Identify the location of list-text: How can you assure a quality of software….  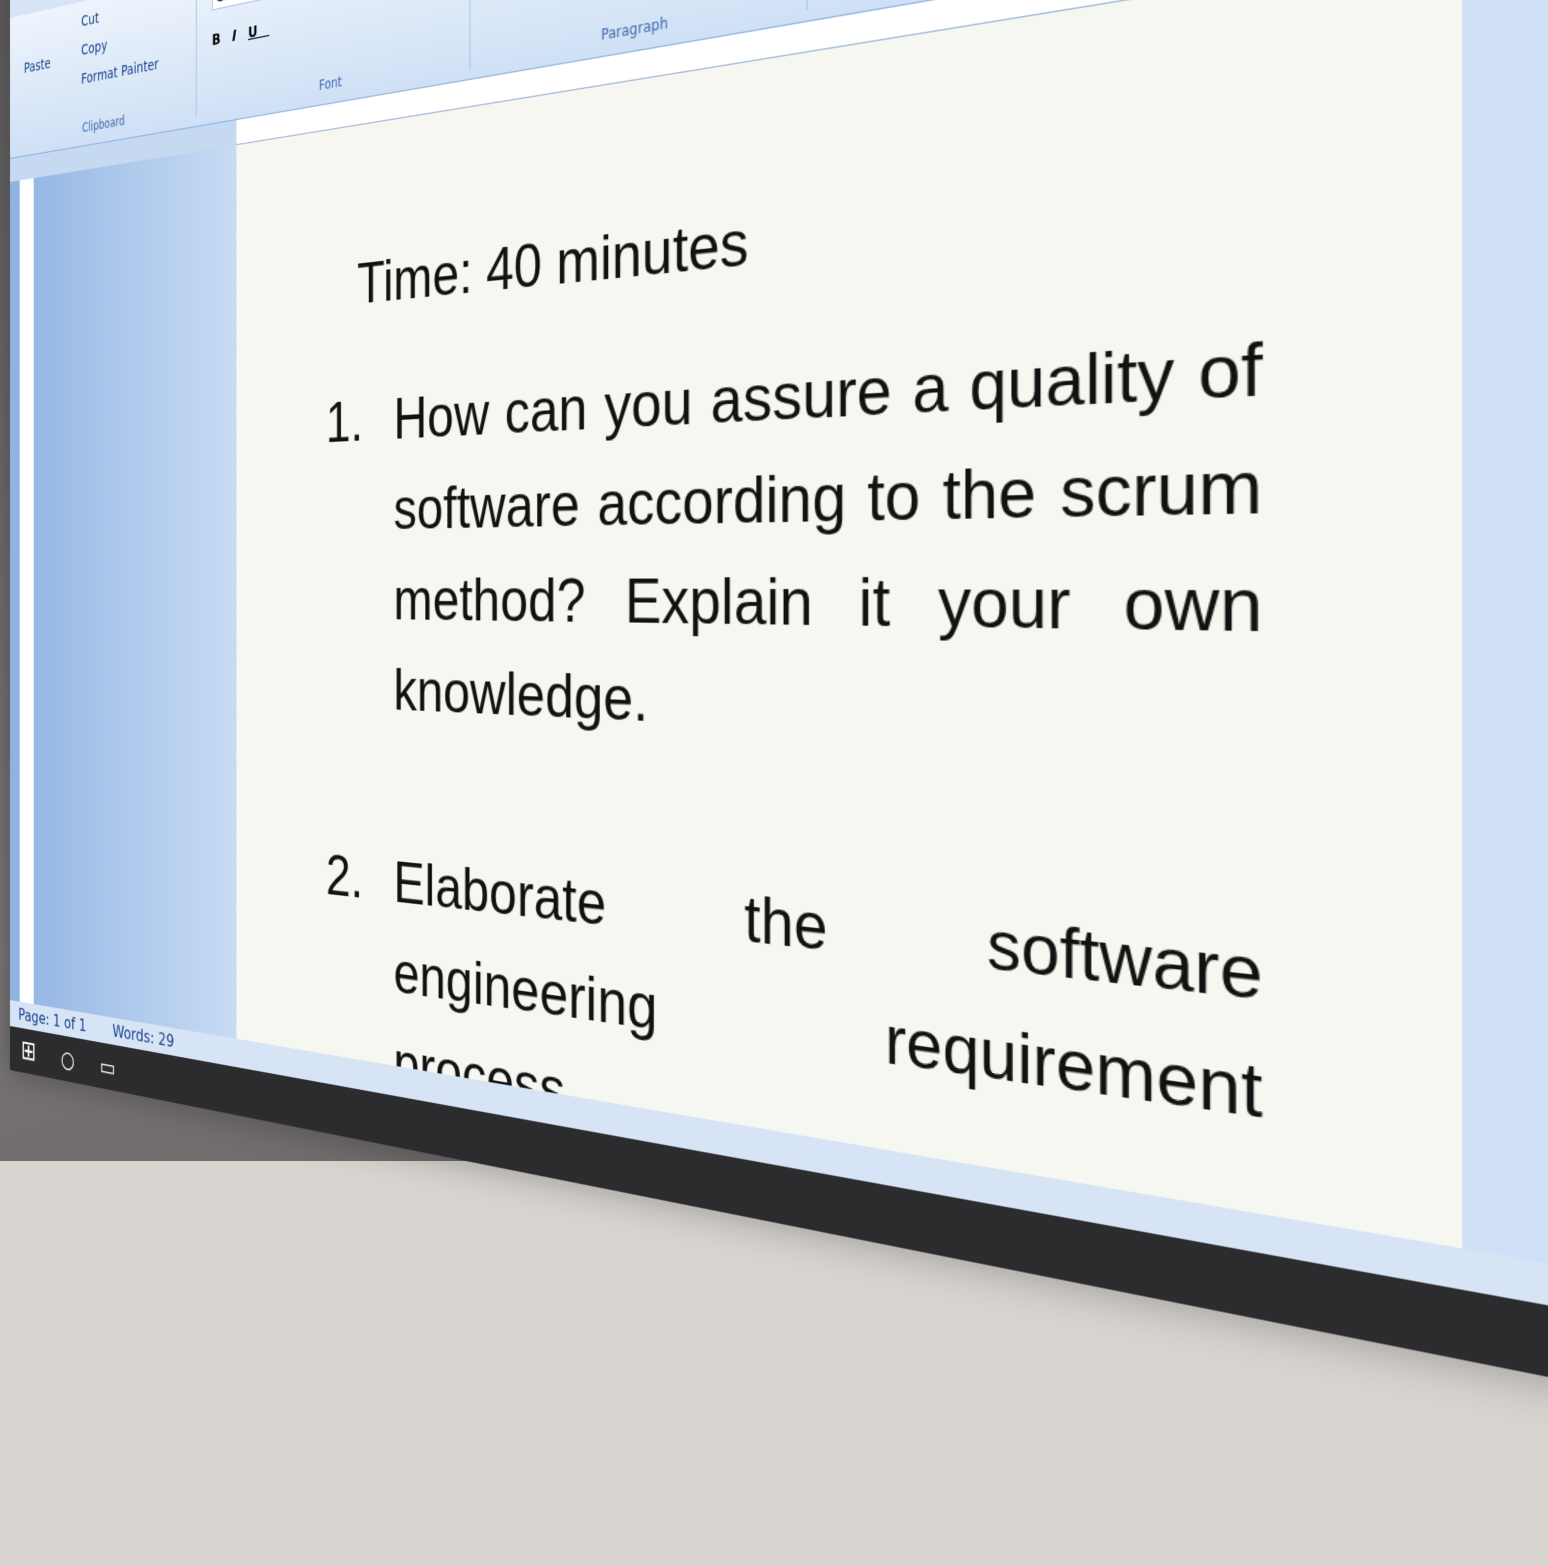
(828, 530).